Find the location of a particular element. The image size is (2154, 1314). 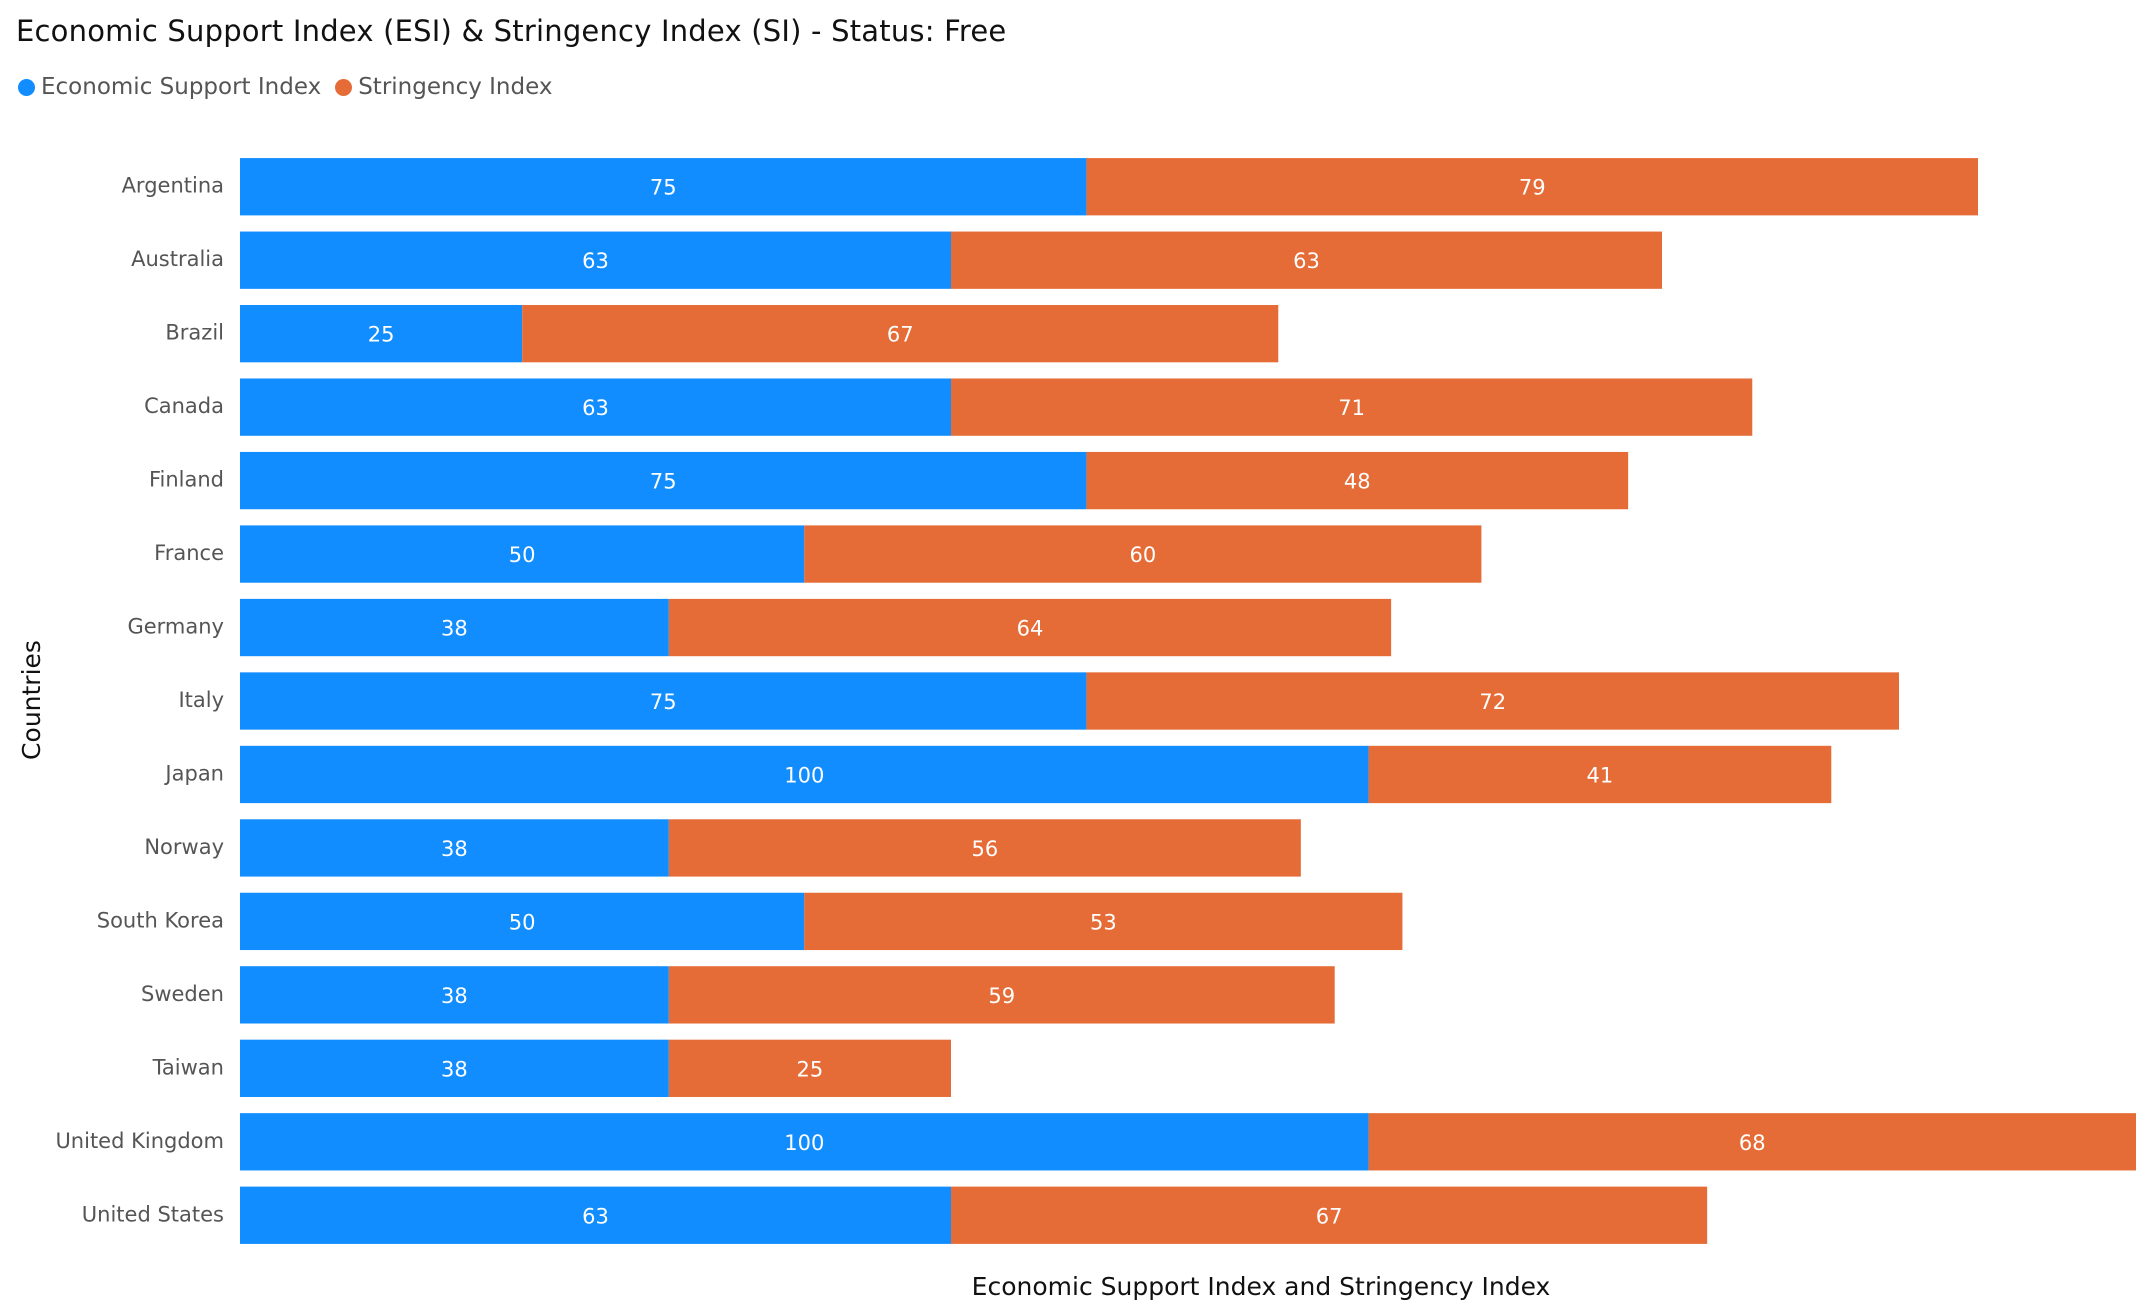

data-label-esi-finland: 75 is located at coordinates (663, 482).